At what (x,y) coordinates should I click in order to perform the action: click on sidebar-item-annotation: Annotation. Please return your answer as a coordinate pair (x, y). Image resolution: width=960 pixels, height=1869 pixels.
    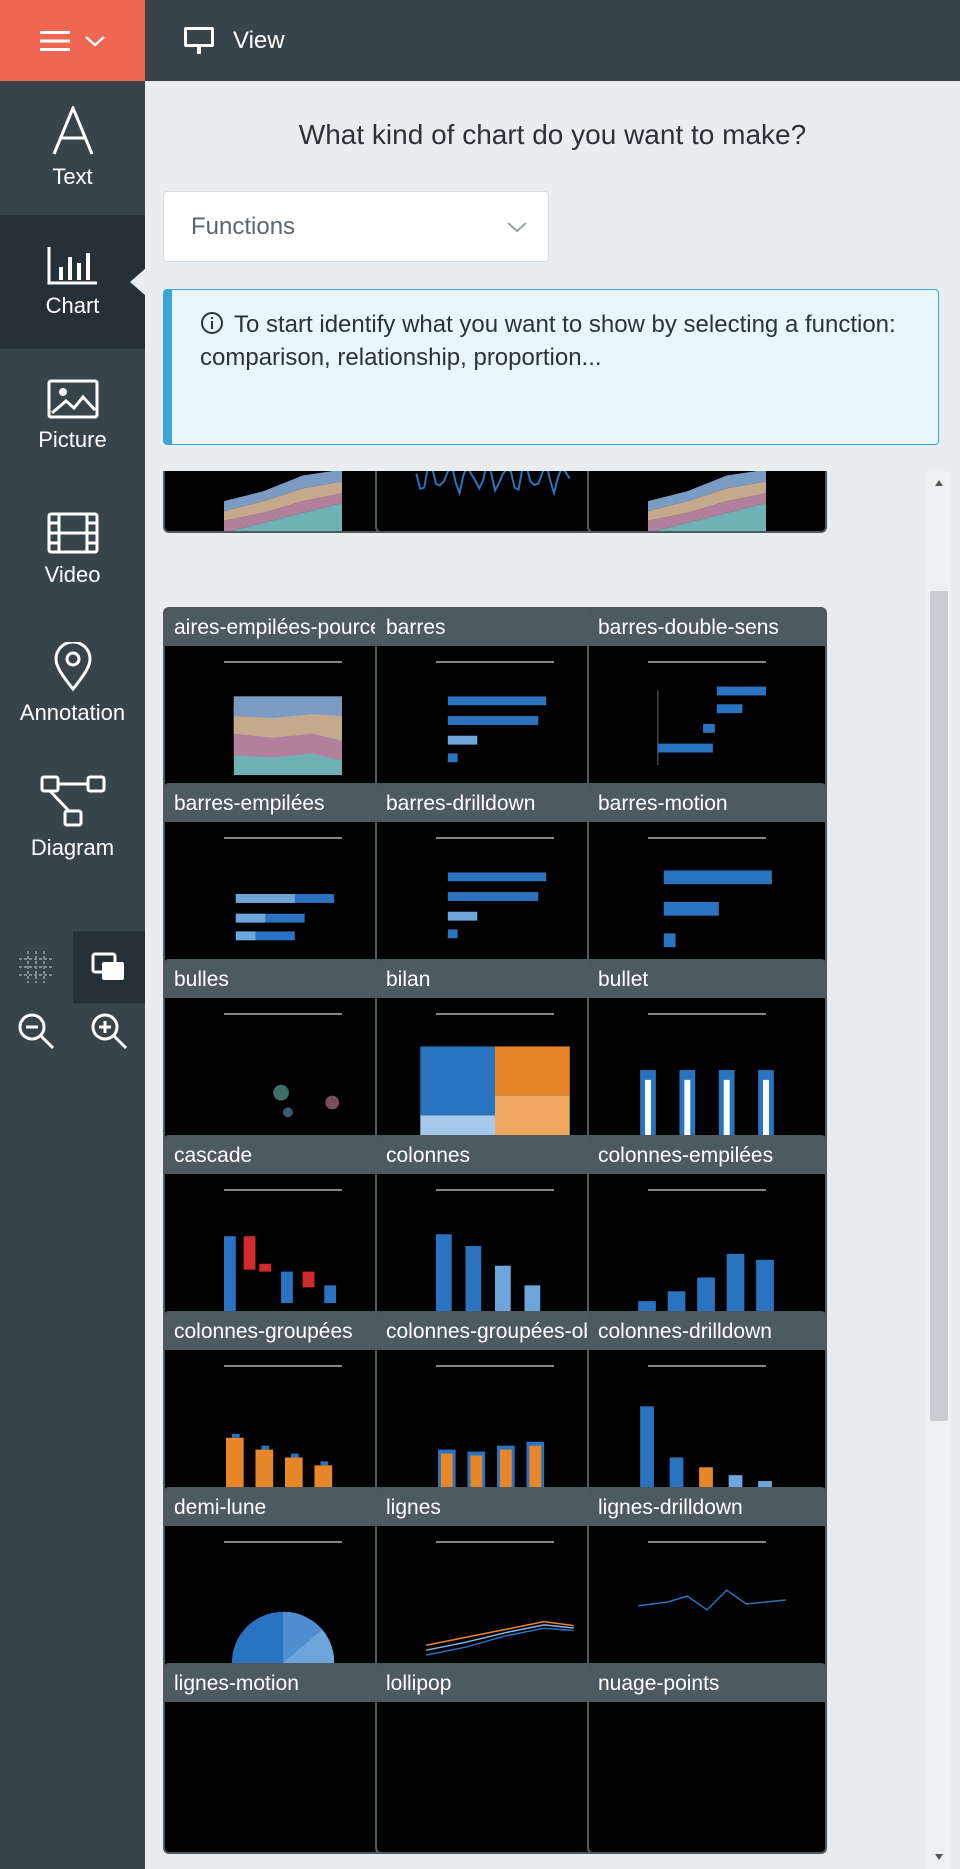
    Looking at the image, I should click on (72, 684).